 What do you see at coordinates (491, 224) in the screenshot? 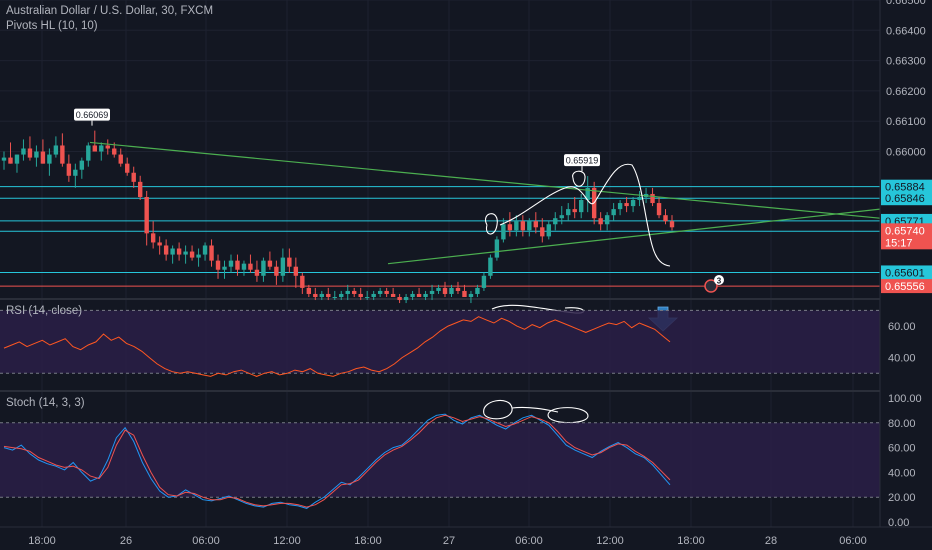
I see `drawing-circle-low` at bounding box center [491, 224].